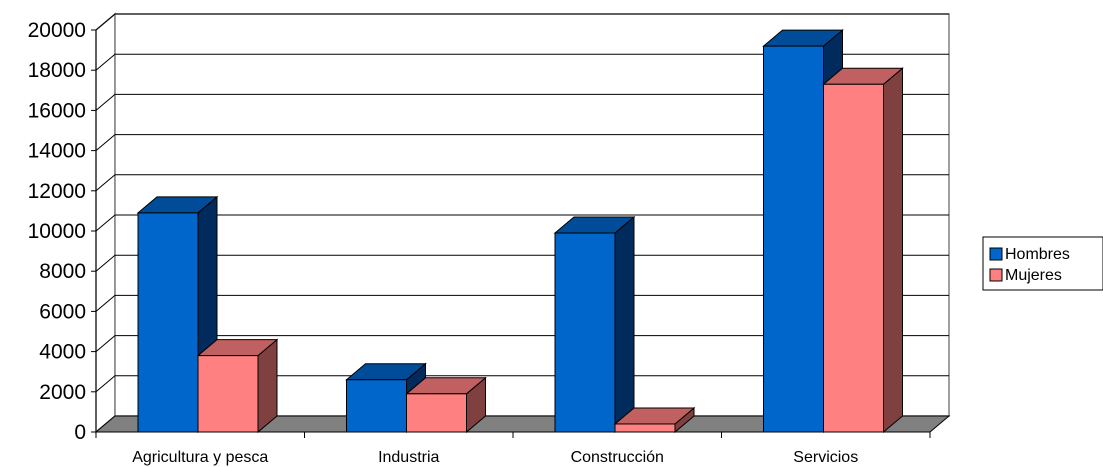 The width and height of the screenshot is (1103, 467). What do you see at coordinates (80, 432) in the screenshot?
I see `y-tick-label: 0` at bounding box center [80, 432].